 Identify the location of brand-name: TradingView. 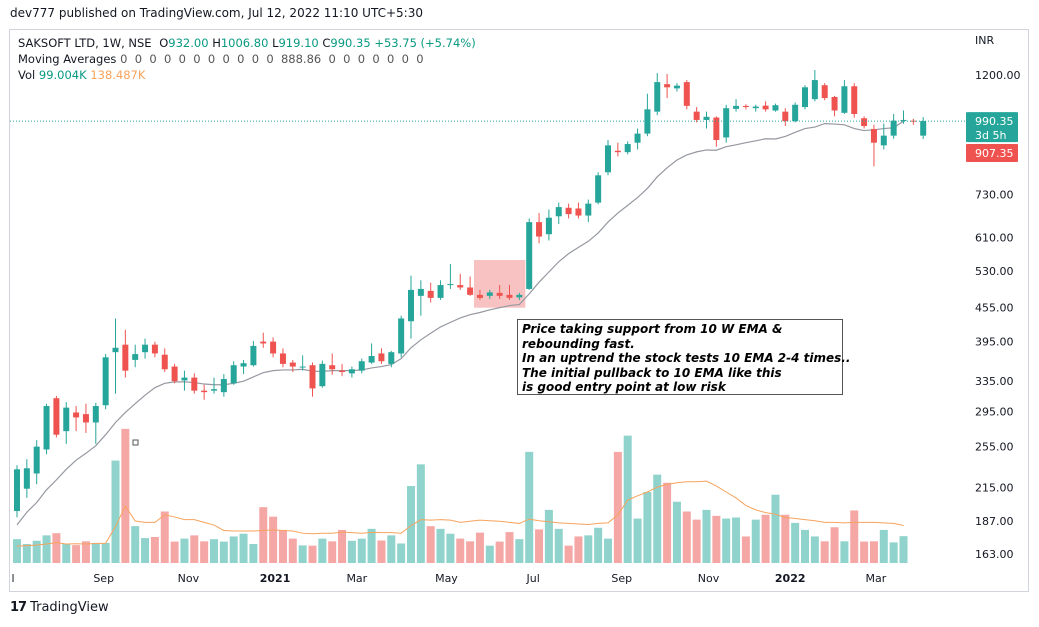
(69, 607).